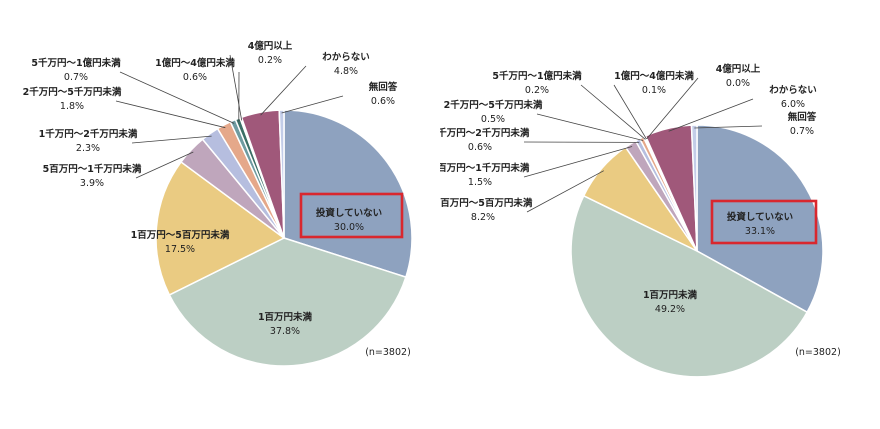  Describe the element at coordinates (383, 87) in the screenshot. I see `slice-label-left-10: 無回答` at that location.